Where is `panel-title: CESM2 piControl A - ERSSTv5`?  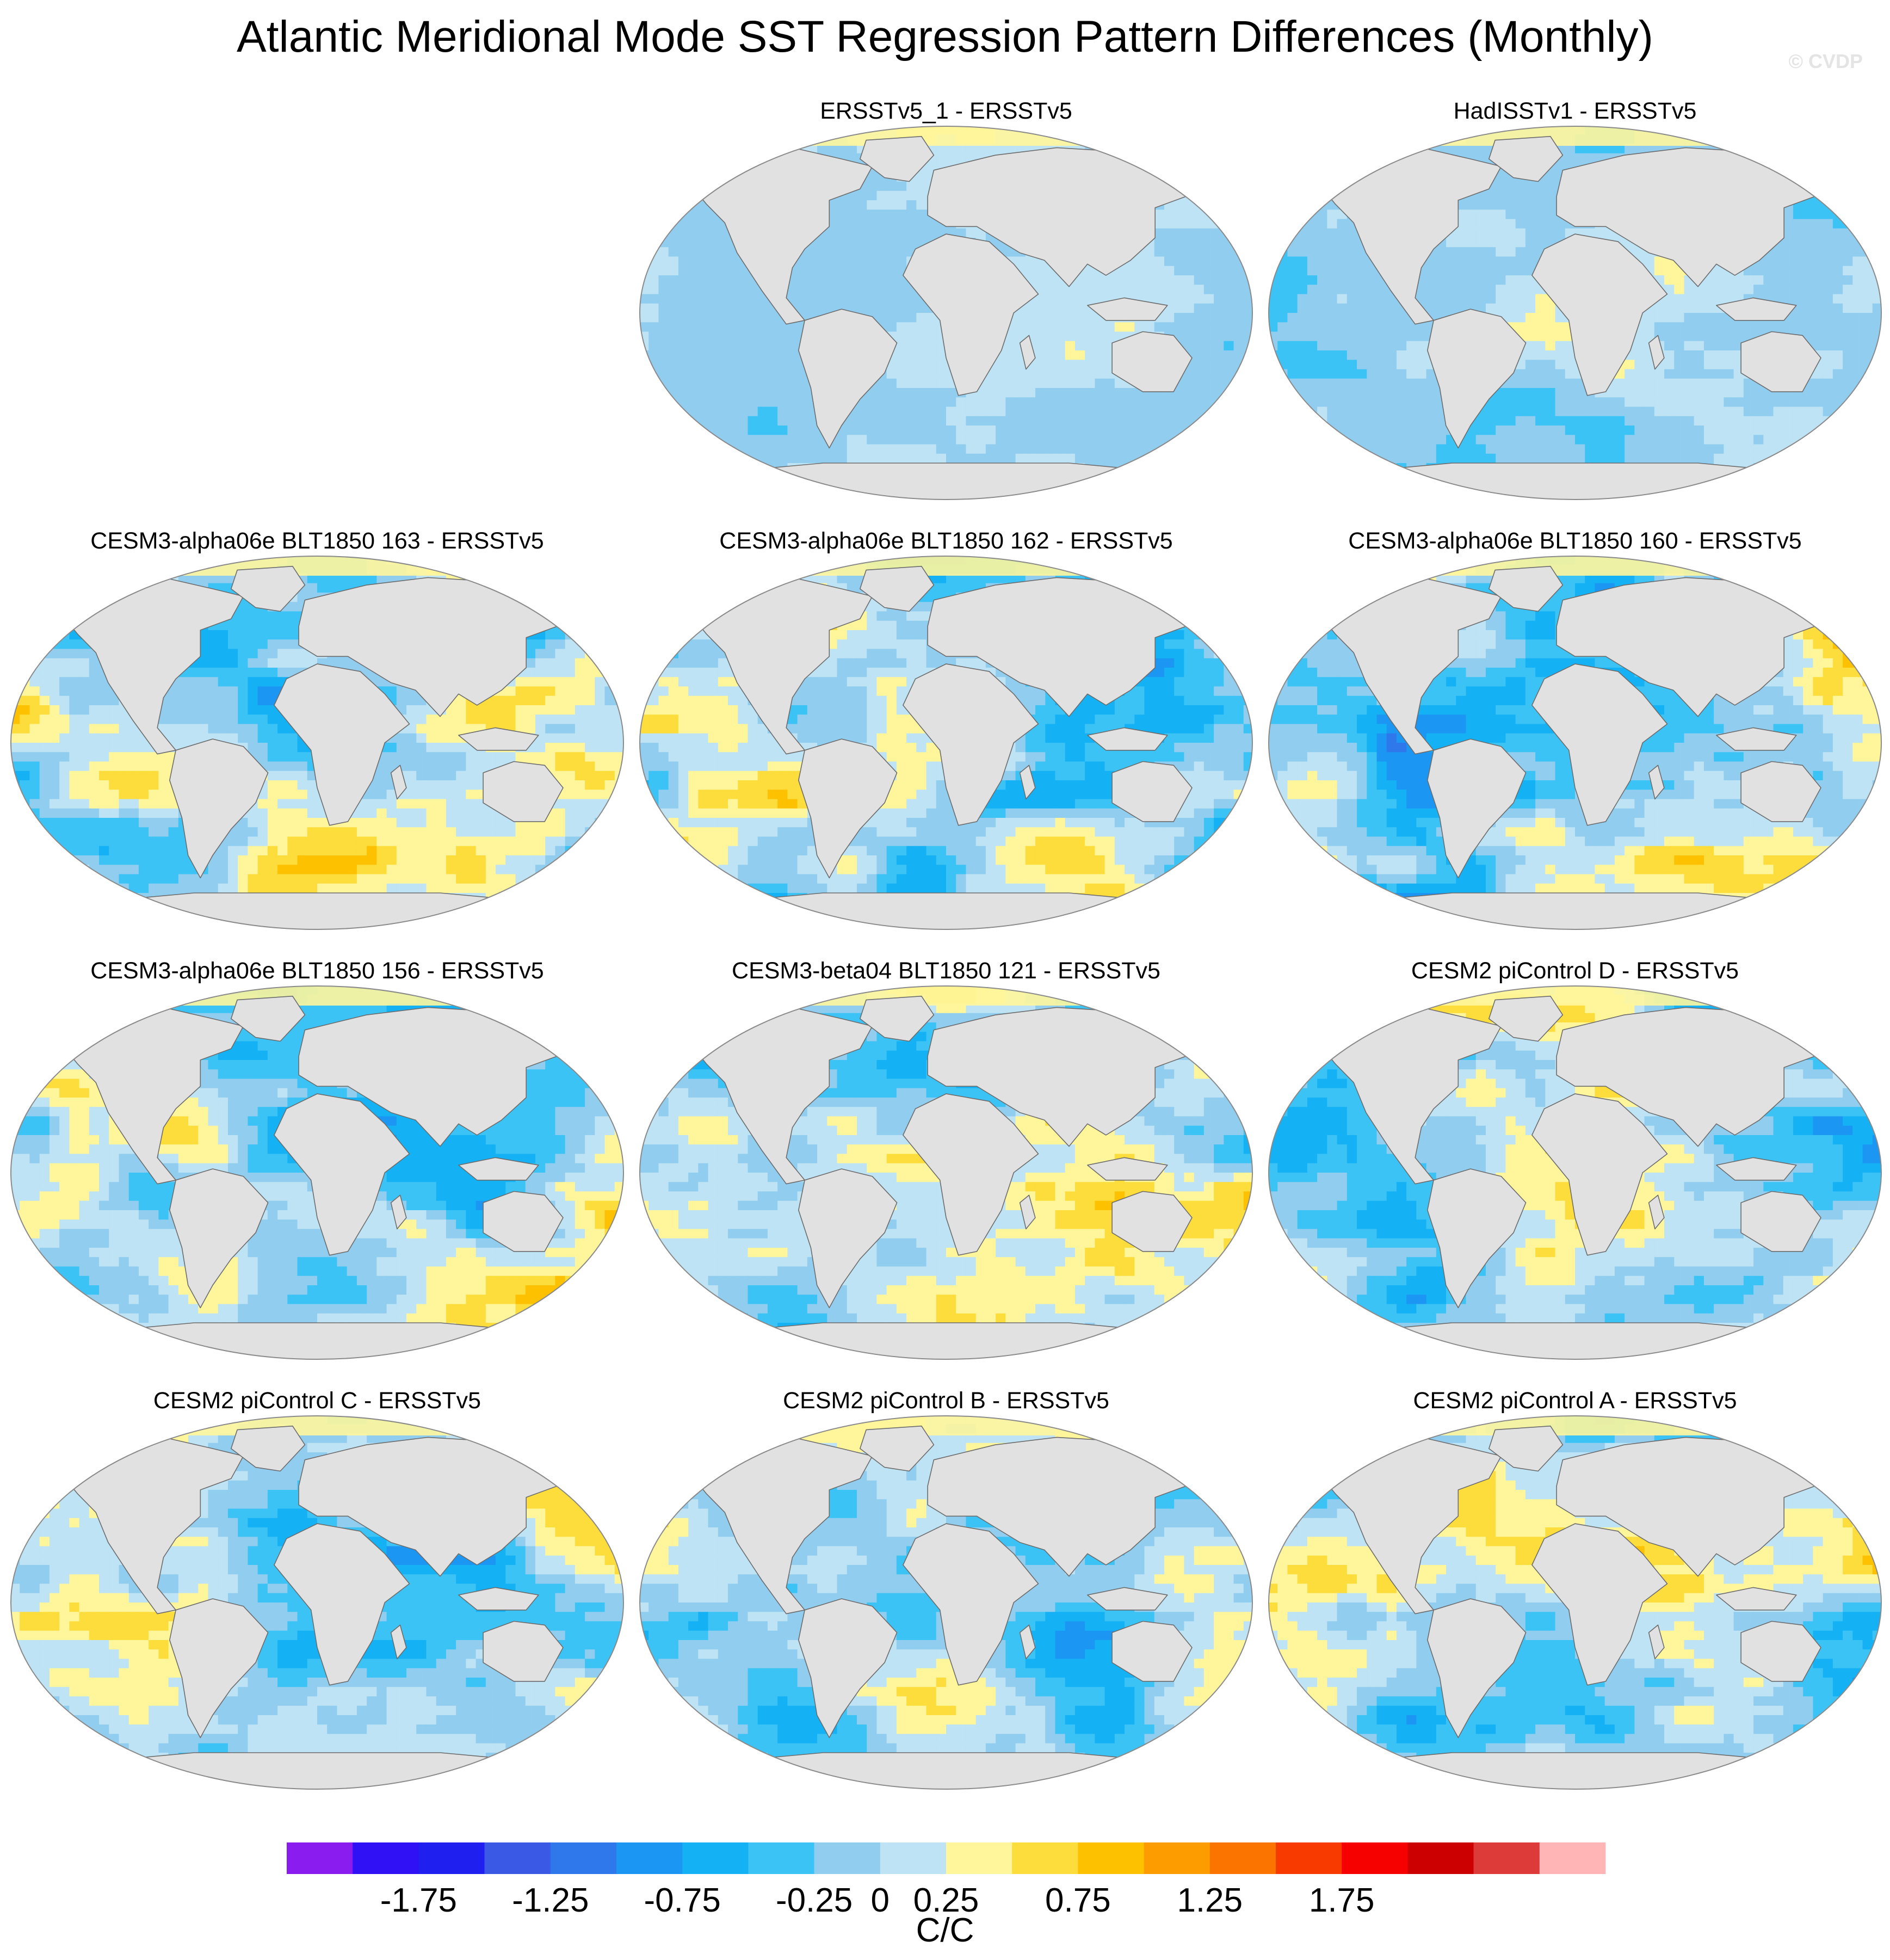 panel-title: CESM2 piControl A - ERSSTv5 is located at coordinates (1575, 1400).